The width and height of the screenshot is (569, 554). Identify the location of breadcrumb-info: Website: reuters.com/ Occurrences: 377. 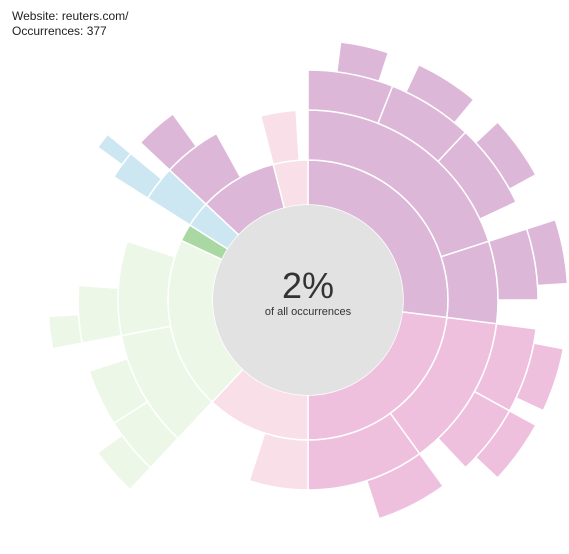
(70, 24).